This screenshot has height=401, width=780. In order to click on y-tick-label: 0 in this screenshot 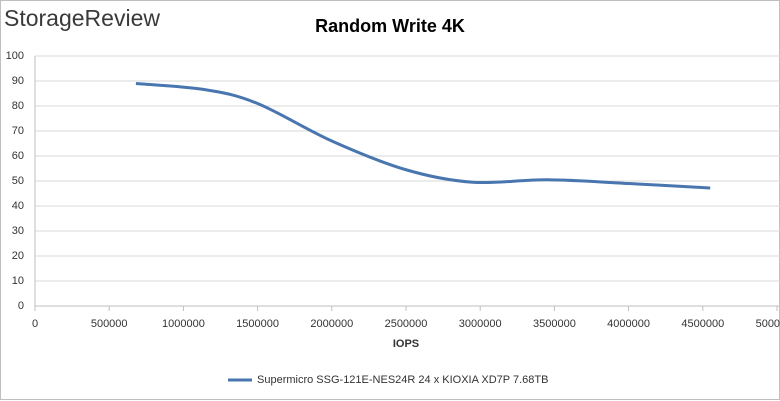, I will do `click(21, 306)`.